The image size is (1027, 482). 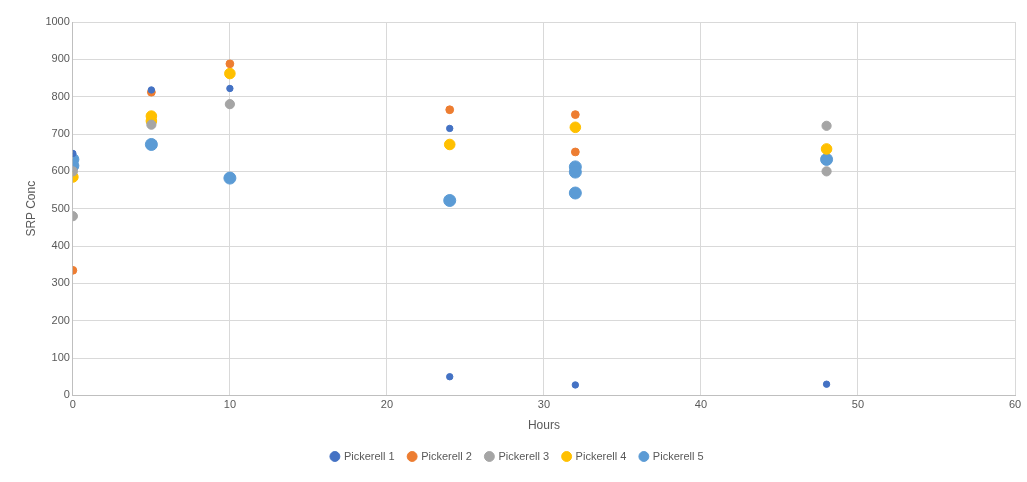 I want to click on x-tick-label: 30, so click(x=544, y=404).